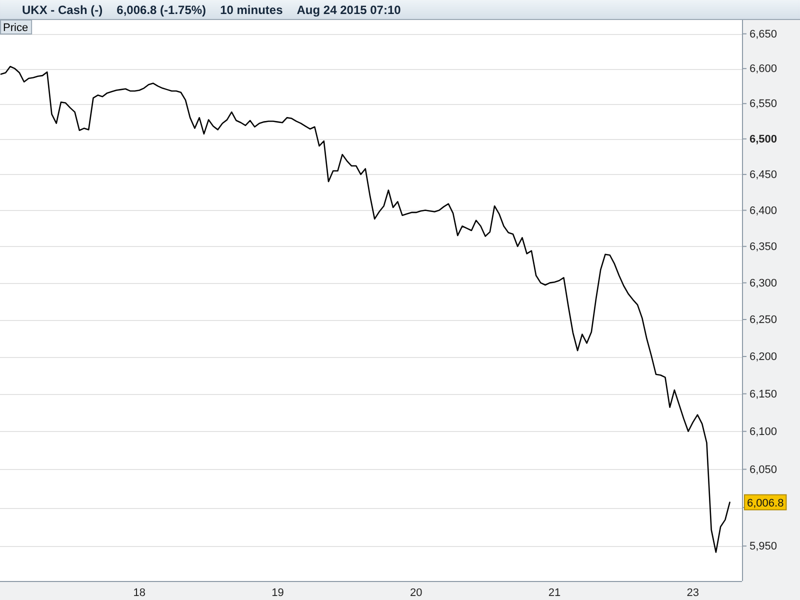 The width and height of the screenshot is (800, 600). Describe the element at coordinates (764, 104) in the screenshot. I see `y-tick-label: 6,550` at that location.